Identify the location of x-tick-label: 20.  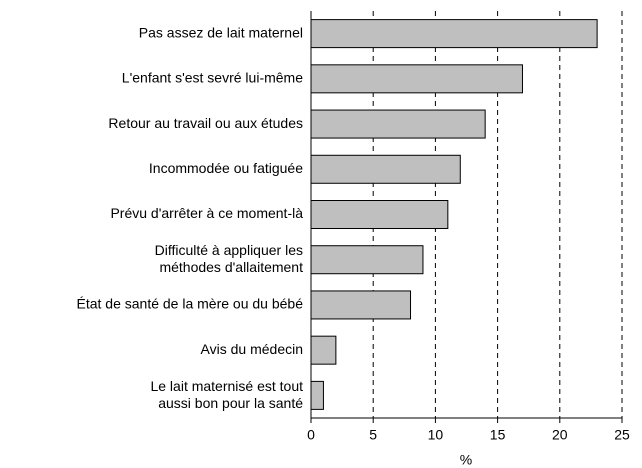
(560, 435).